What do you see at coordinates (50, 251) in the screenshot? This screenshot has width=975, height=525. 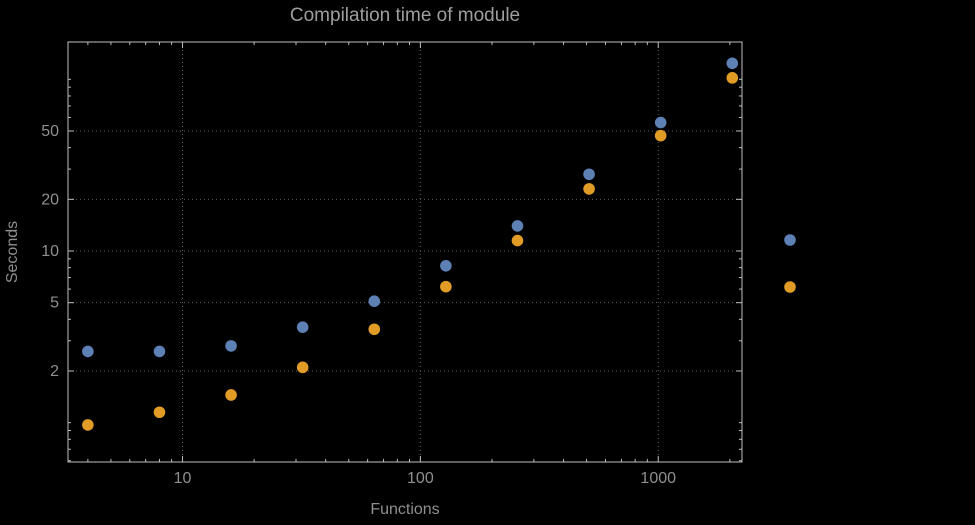 I see `y-tick-label: 10` at bounding box center [50, 251].